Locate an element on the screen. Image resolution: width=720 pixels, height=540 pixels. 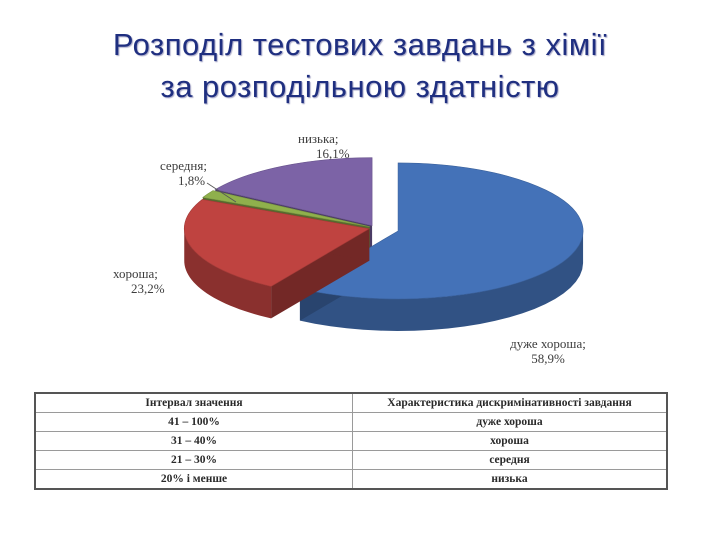
table-cell-characteristic: низька is located at coordinates (510, 479).